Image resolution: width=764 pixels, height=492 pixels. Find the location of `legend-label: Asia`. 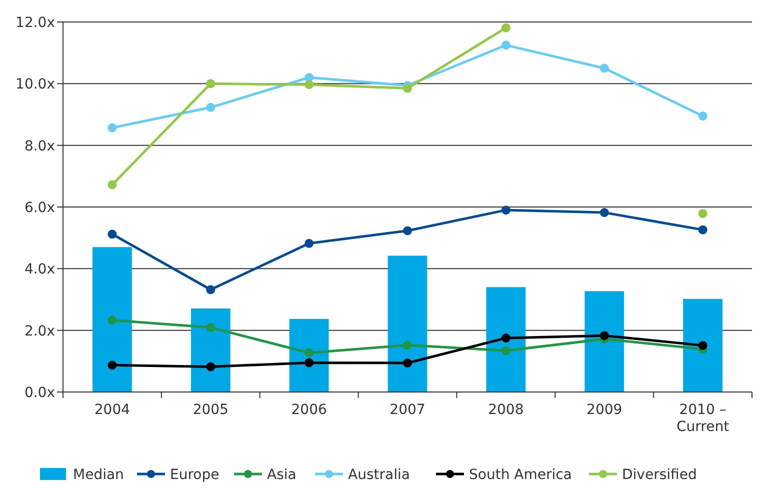

legend-label: Asia is located at coordinates (281, 475).